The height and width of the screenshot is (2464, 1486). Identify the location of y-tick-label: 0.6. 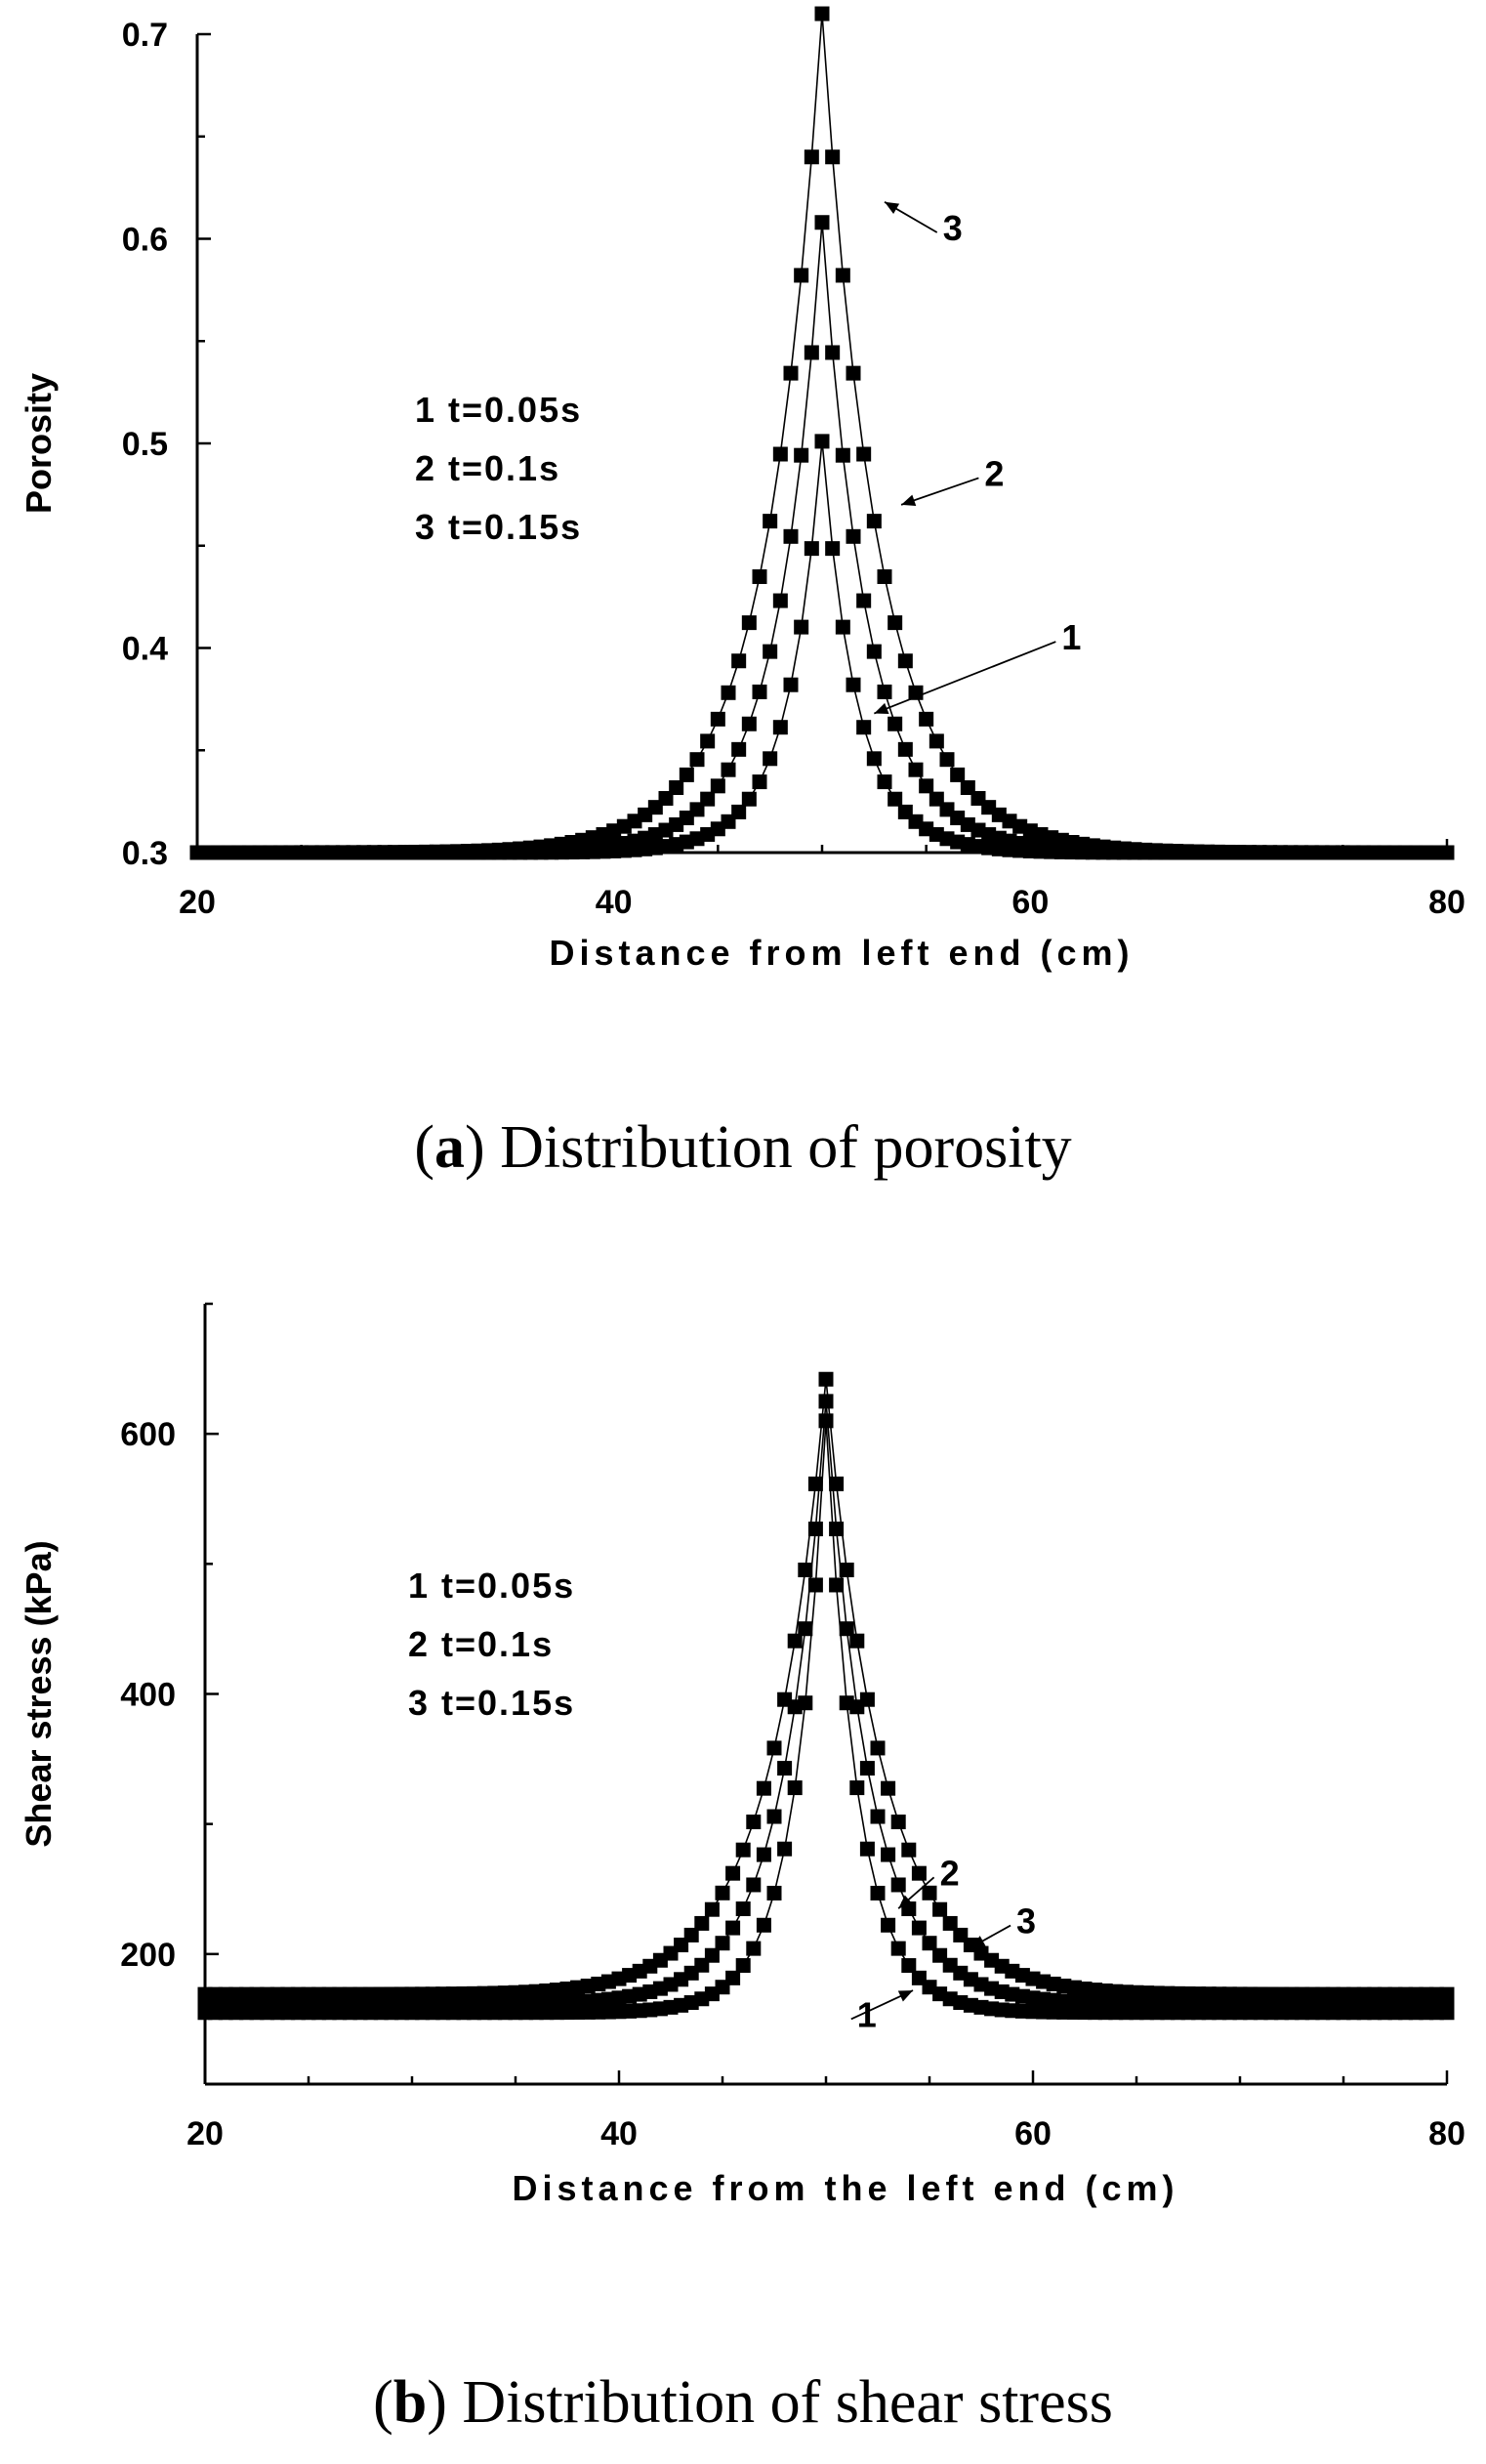
(145, 241).